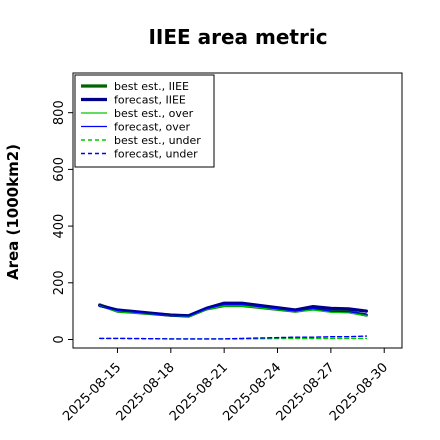 The image size is (440, 440). What do you see at coordinates (156, 154) in the screenshot?
I see `legend-label: forecast, under` at bounding box center [156, 154].